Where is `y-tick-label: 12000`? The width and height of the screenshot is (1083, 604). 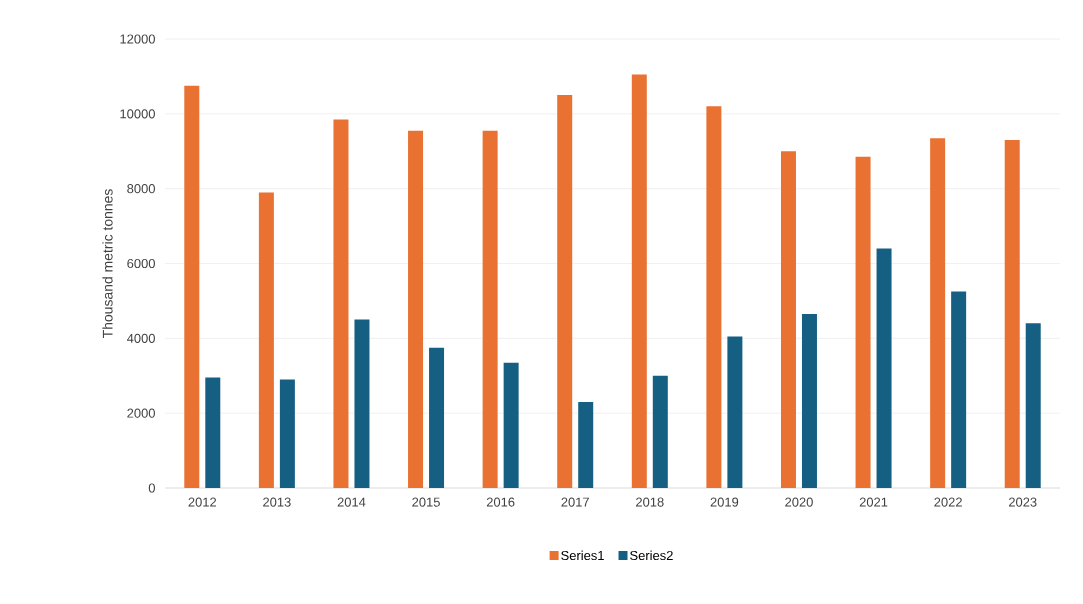 y-tick-label: 12000 is located at coordinates (137, 39).